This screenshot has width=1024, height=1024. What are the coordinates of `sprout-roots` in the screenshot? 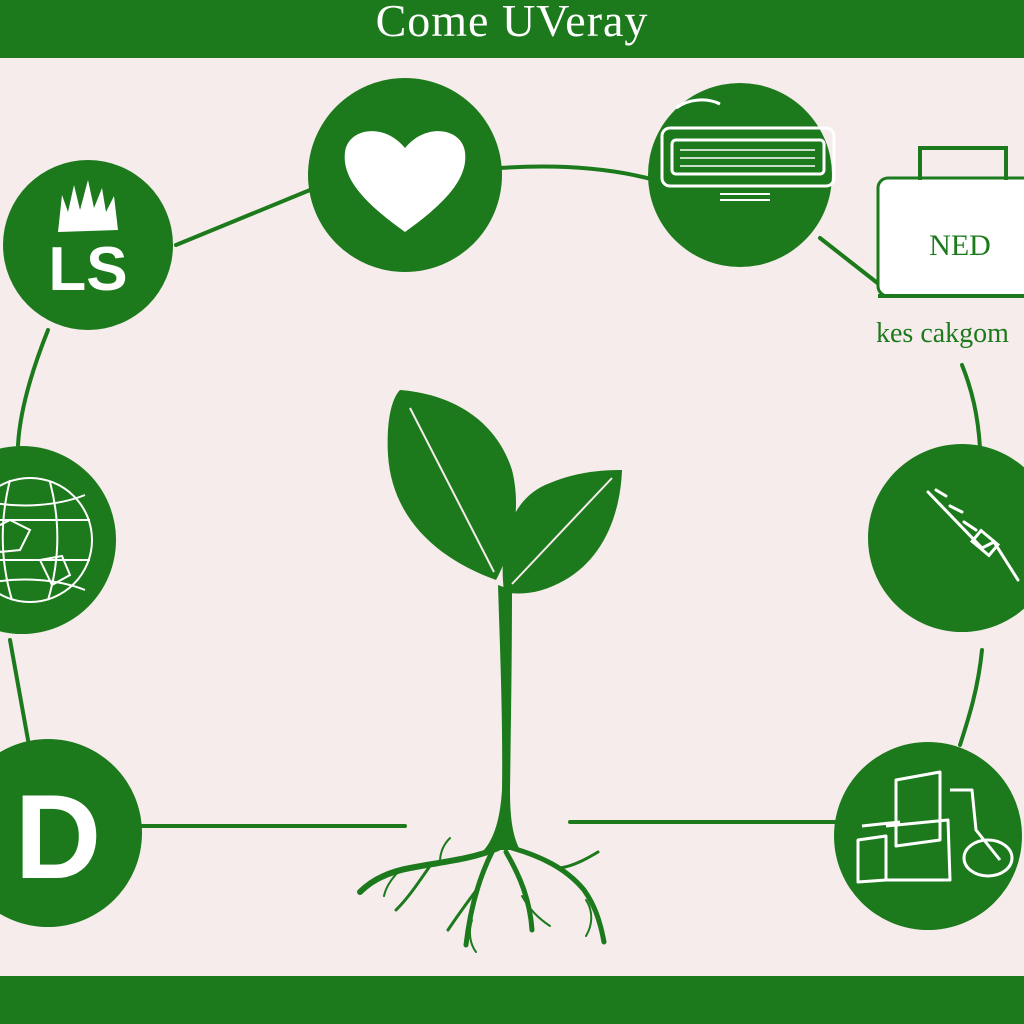 It's located at (482, 895).